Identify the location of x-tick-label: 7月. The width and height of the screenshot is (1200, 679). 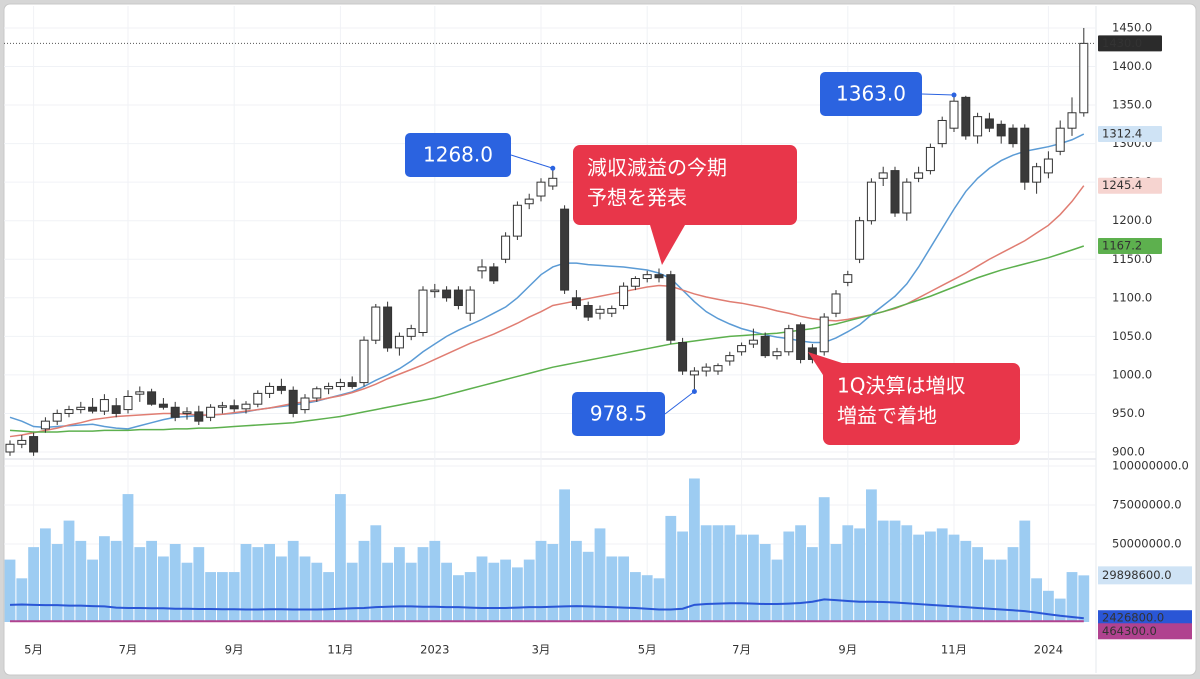
(741, 650).